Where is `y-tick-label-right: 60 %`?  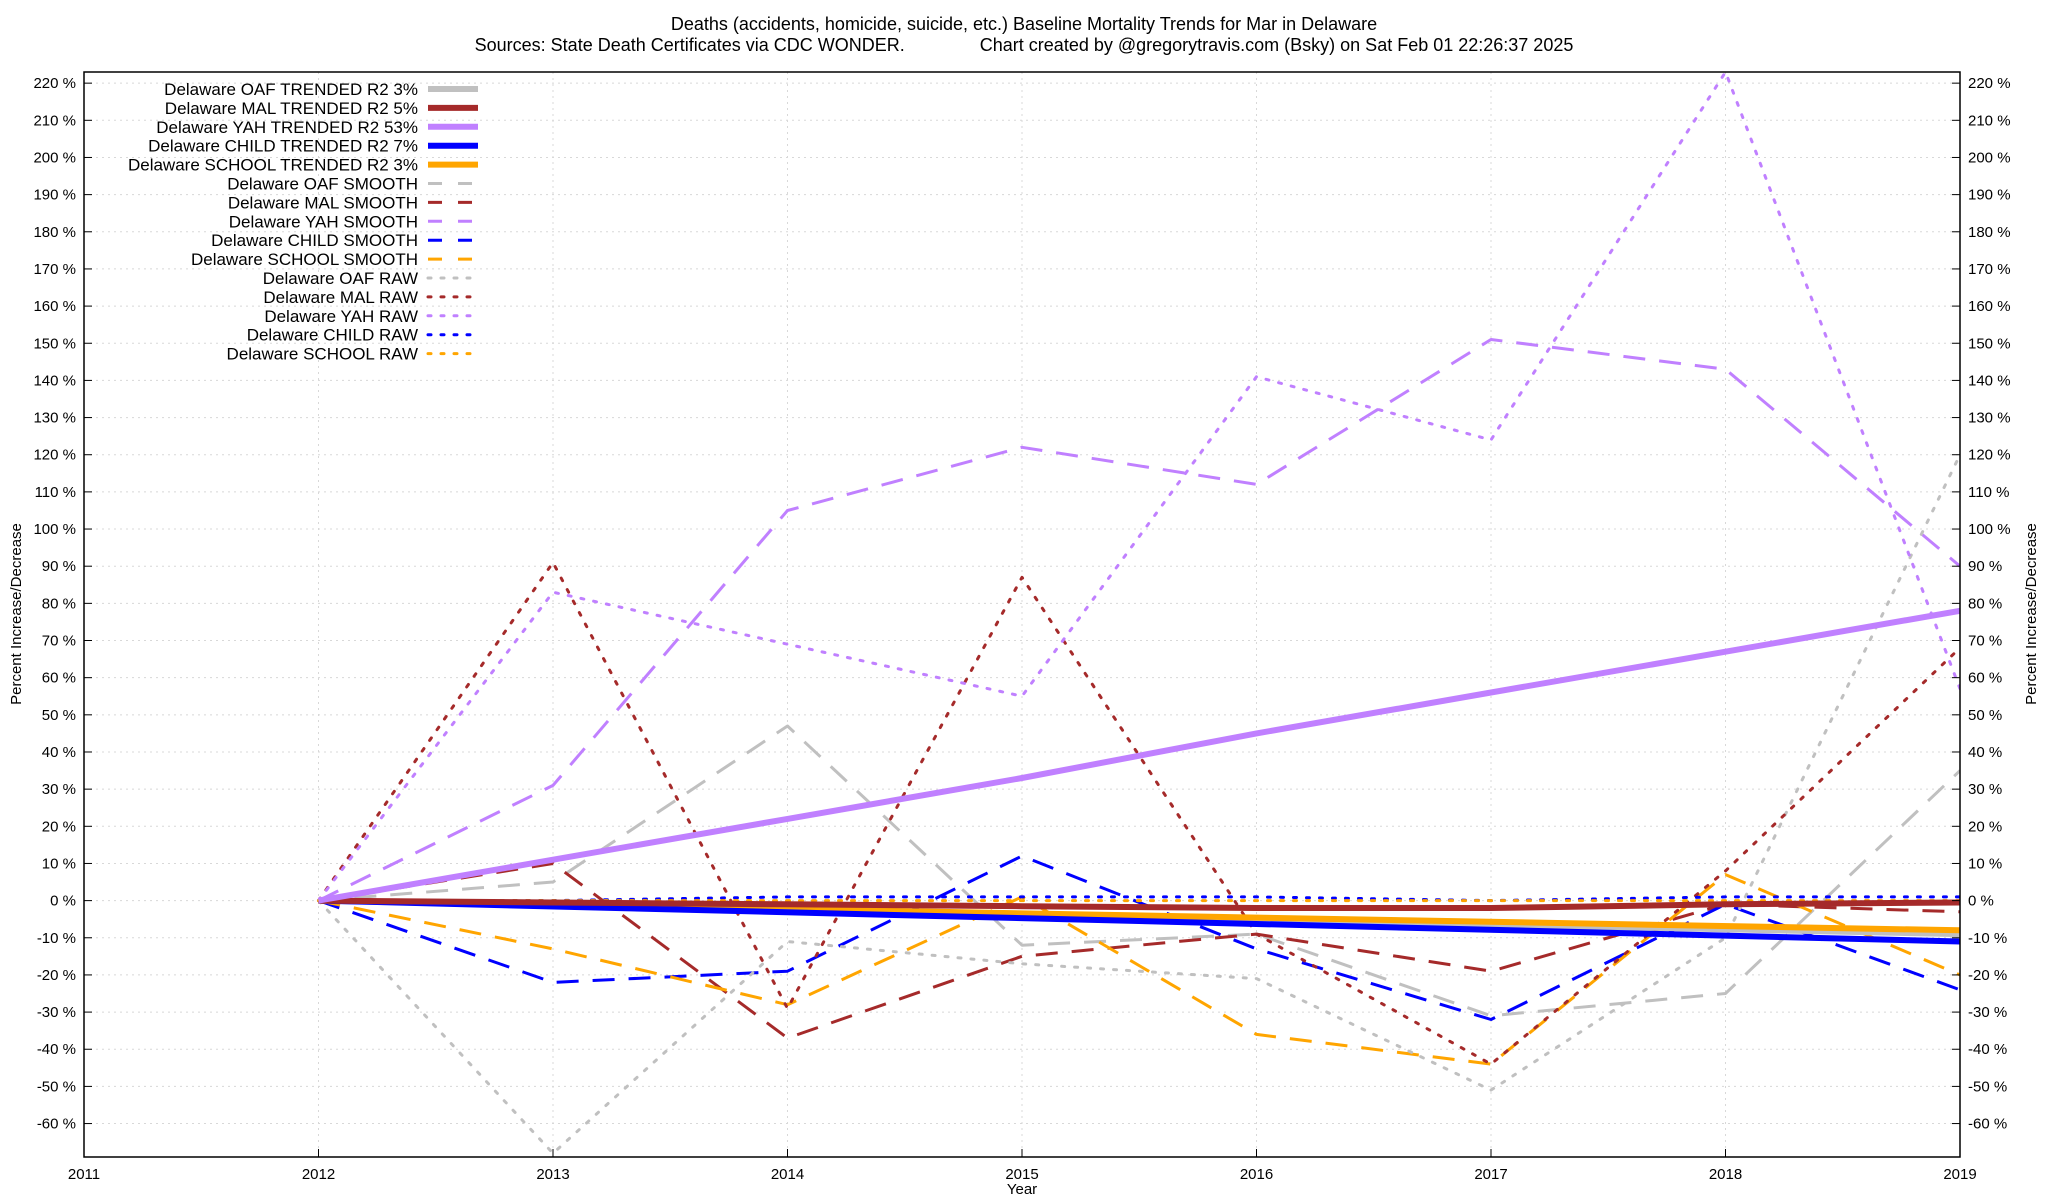
y-tick-label-right: 60 % is located at coordinates (1985, 678).